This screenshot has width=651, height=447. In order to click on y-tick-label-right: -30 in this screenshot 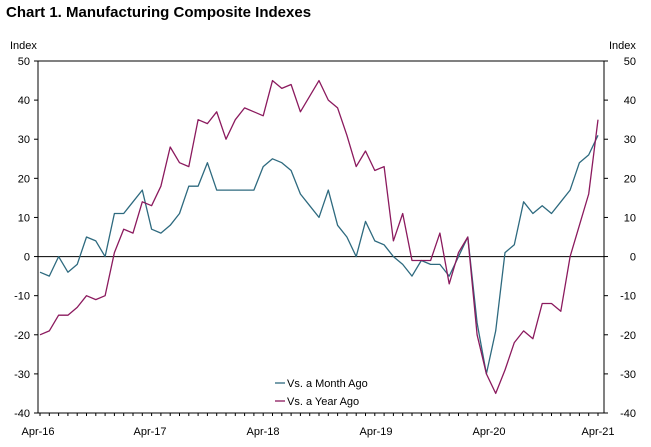, I will do `click(628, 375)`.